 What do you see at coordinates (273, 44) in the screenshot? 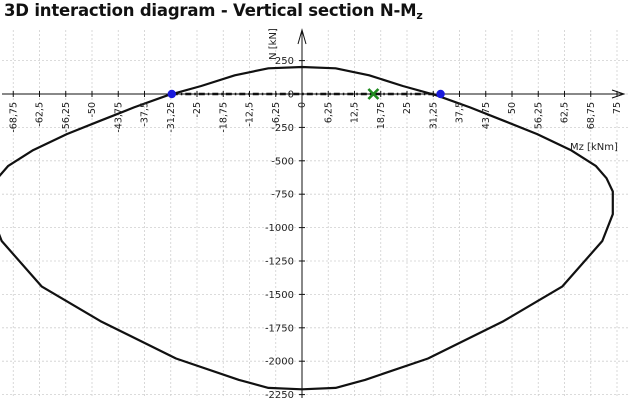
I see `y-axis-label: N [kN]` at bounding box center [273, 44].